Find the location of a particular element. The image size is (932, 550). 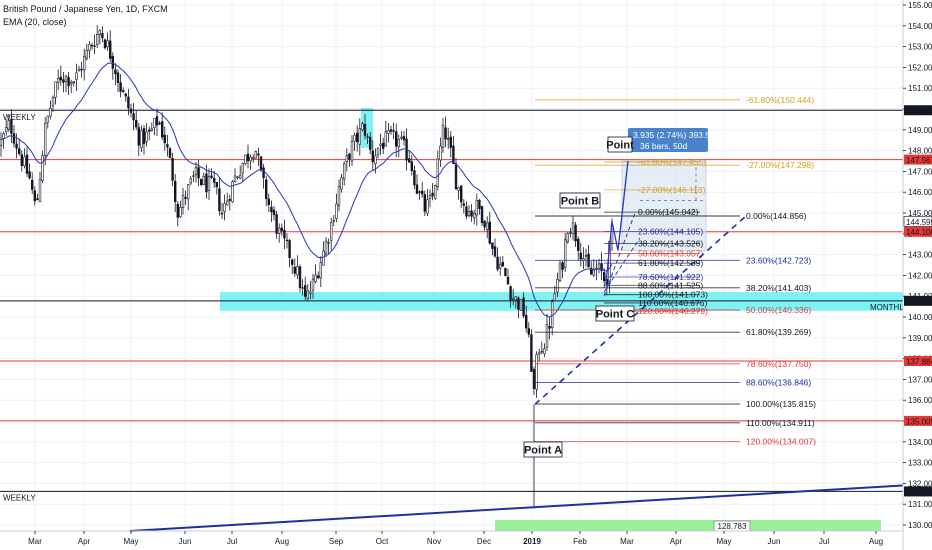

price-axis-label: 142.000 is located at coordinates (920, 275).